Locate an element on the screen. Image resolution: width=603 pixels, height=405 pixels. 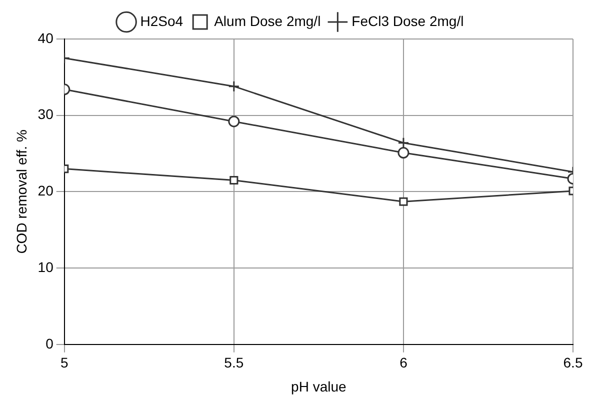
y-tick-label: 40 is located at coordinates (46, 38).